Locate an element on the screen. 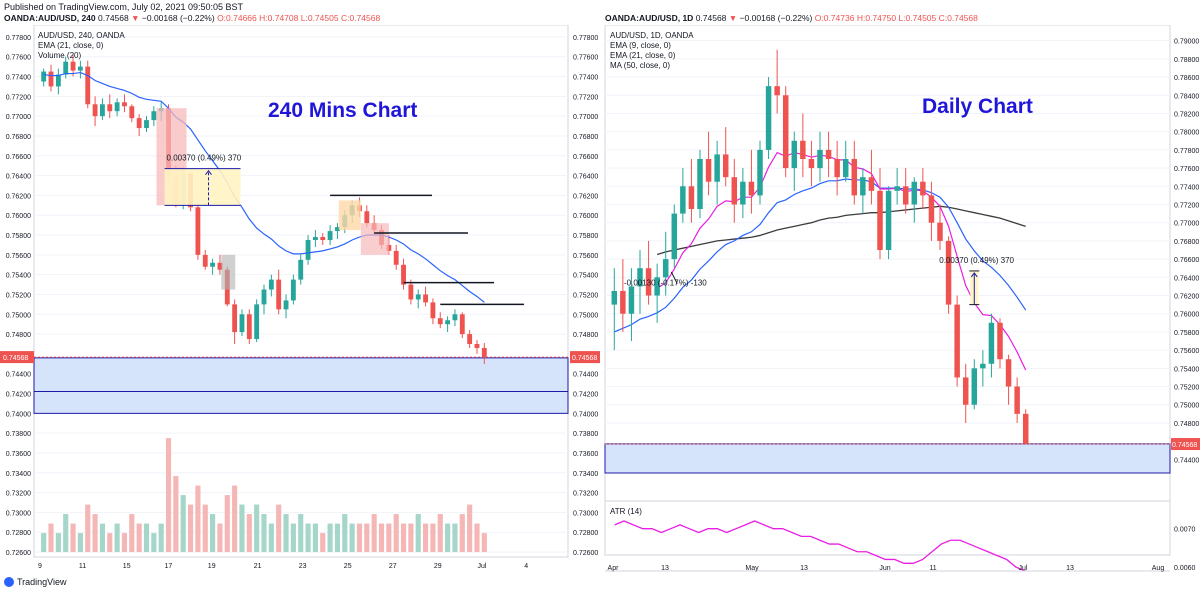 This screenshot has height=592, width=1200. right-y-tick: 0.75400 is located at coordinates (1186, 369).